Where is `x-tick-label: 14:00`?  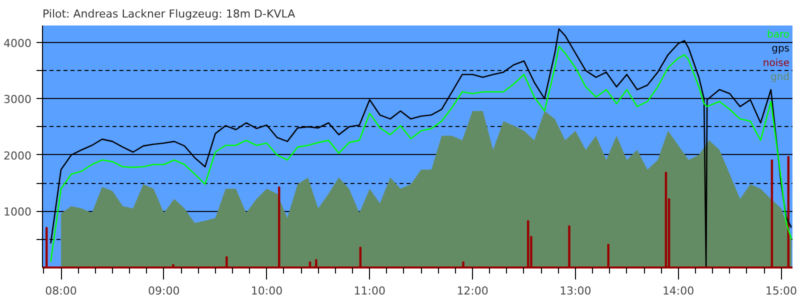
x-tick-label: 14:00 is located at coordinates (678, 291).